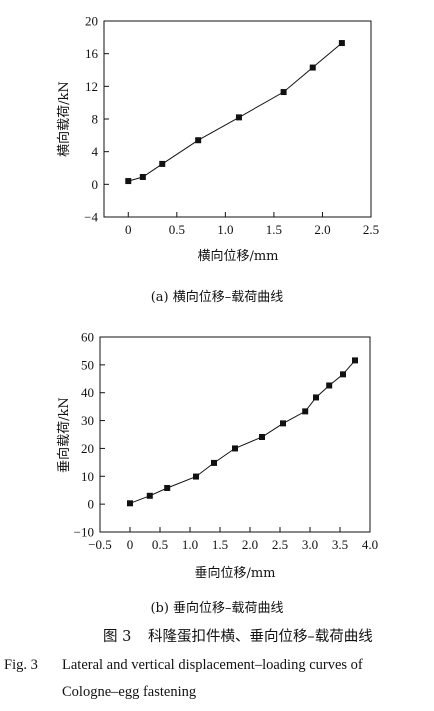 The image size is (434, 711). I want to click on figure-number: 图 3, so click(117, 637).